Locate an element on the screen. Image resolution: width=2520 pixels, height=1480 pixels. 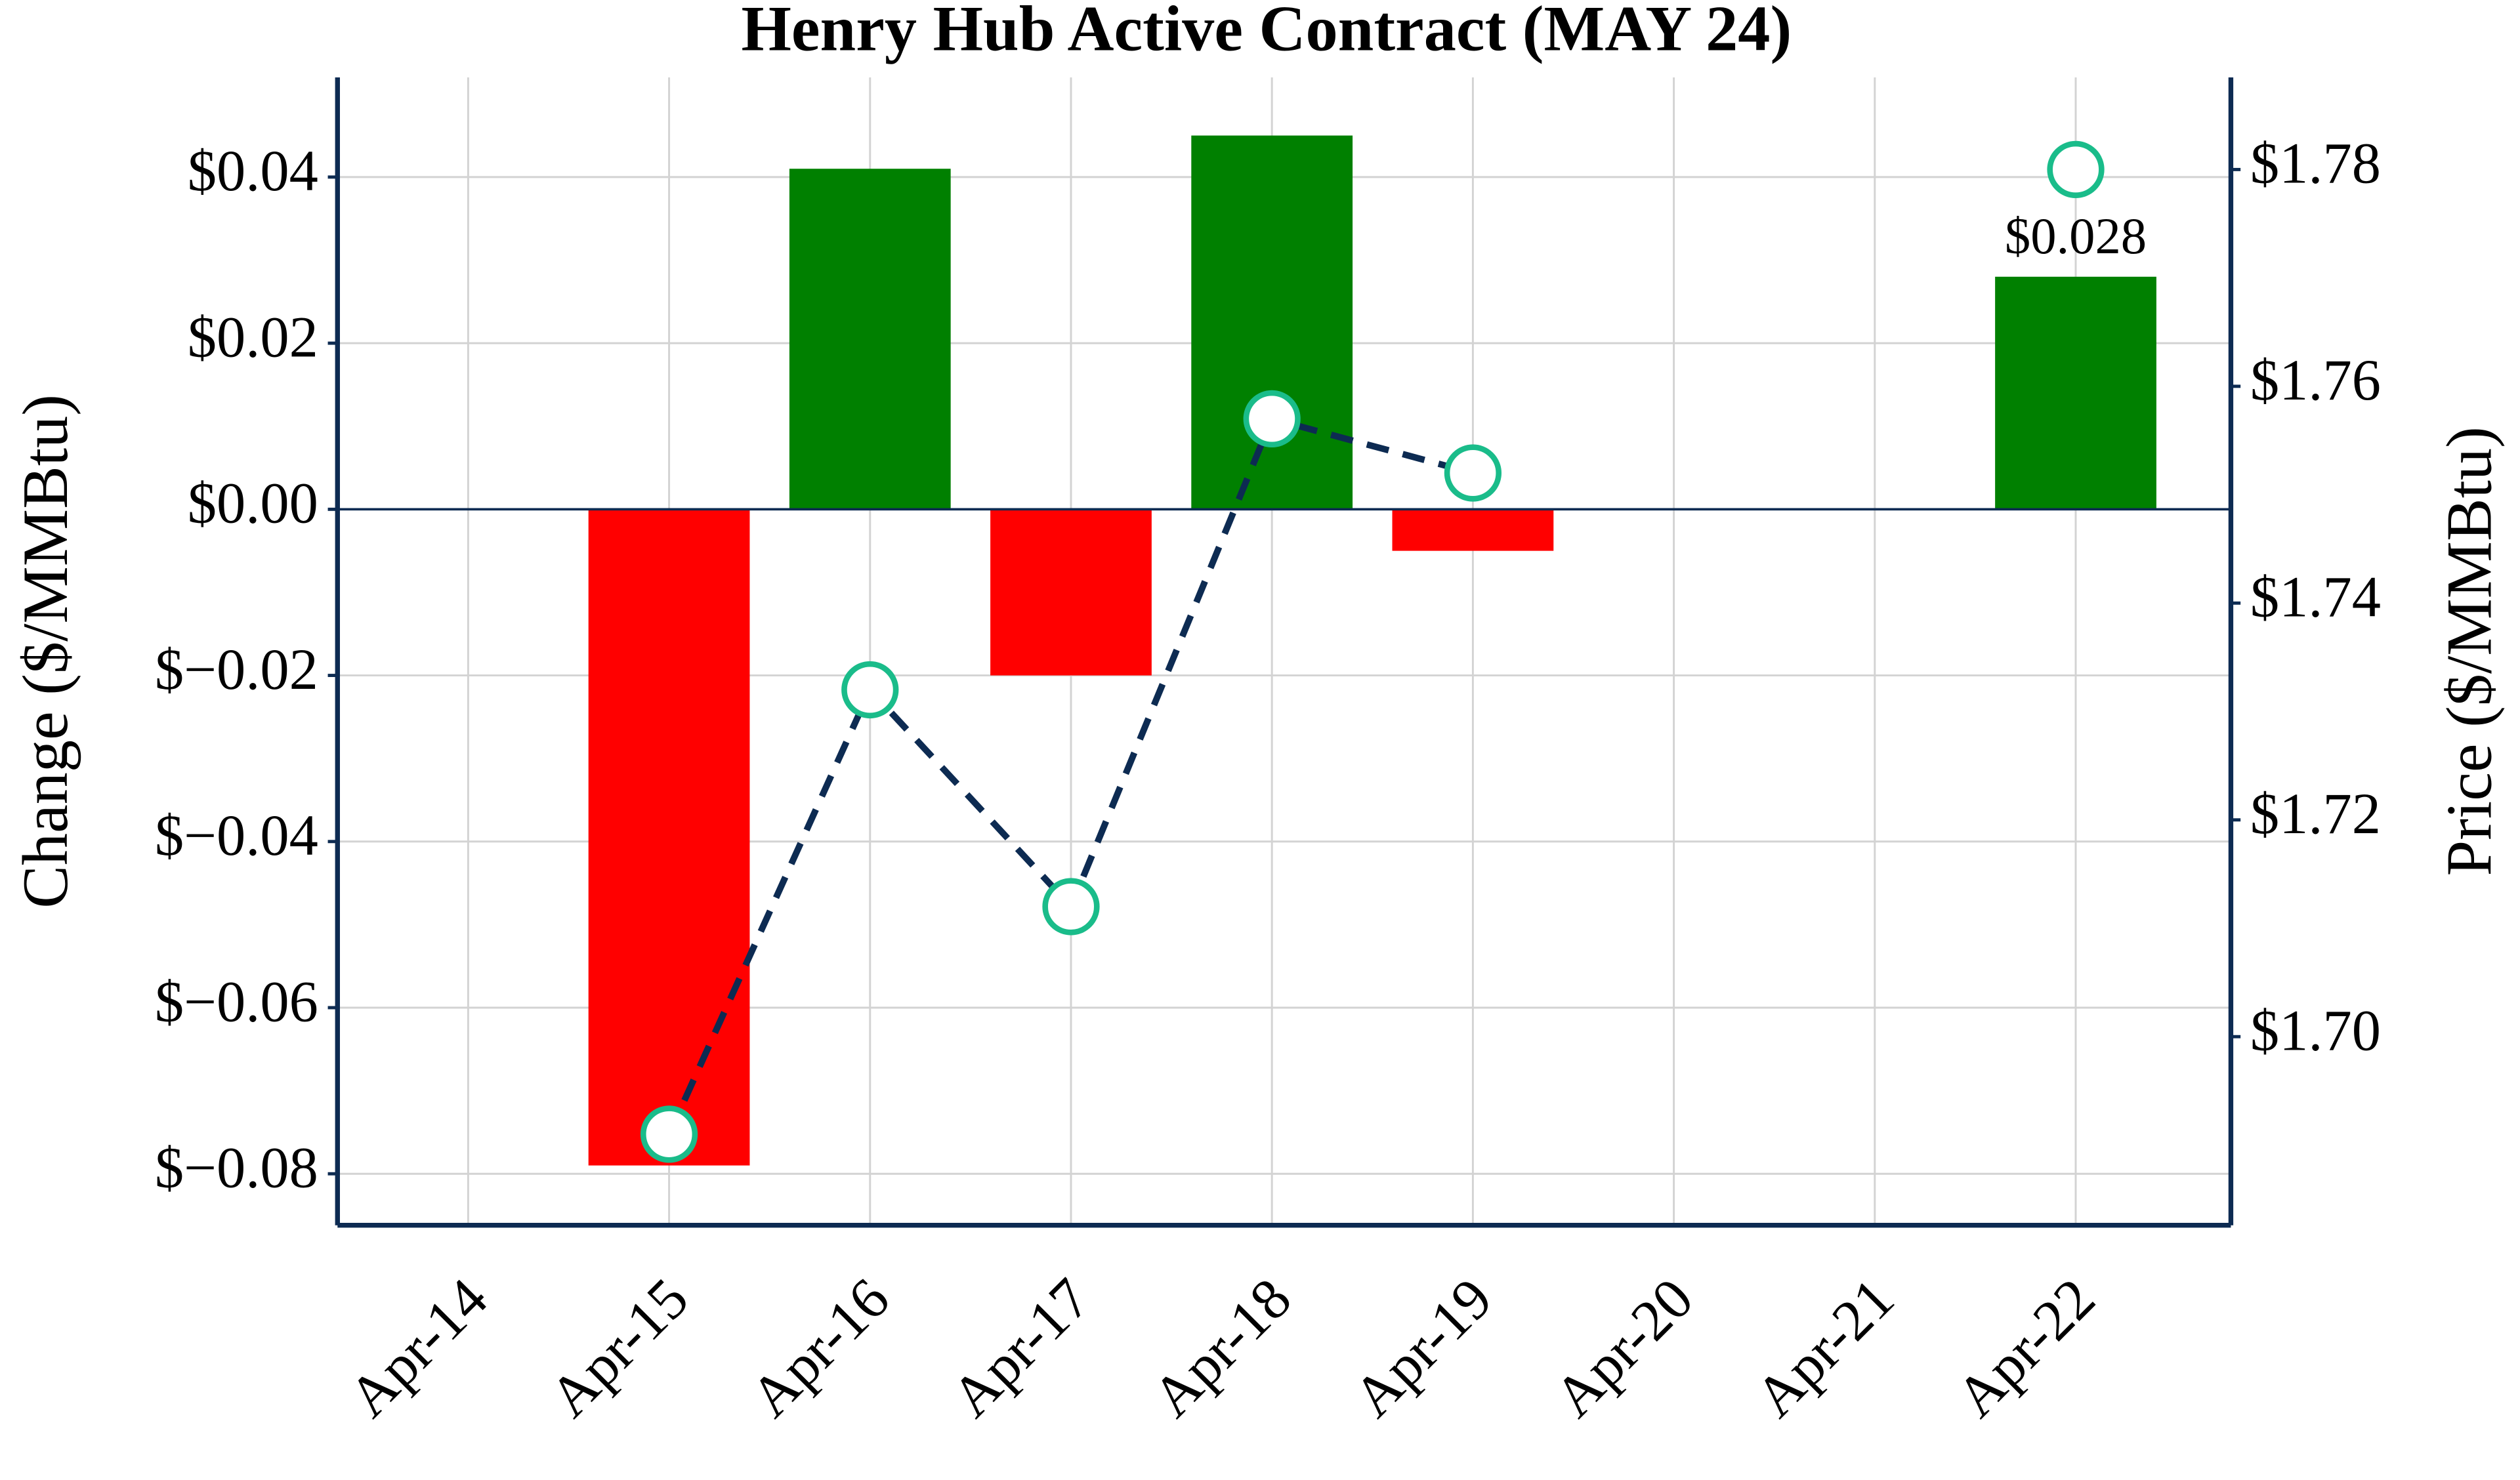
y2-tick-label: $1.78 is located at coordinates (2315, 164).